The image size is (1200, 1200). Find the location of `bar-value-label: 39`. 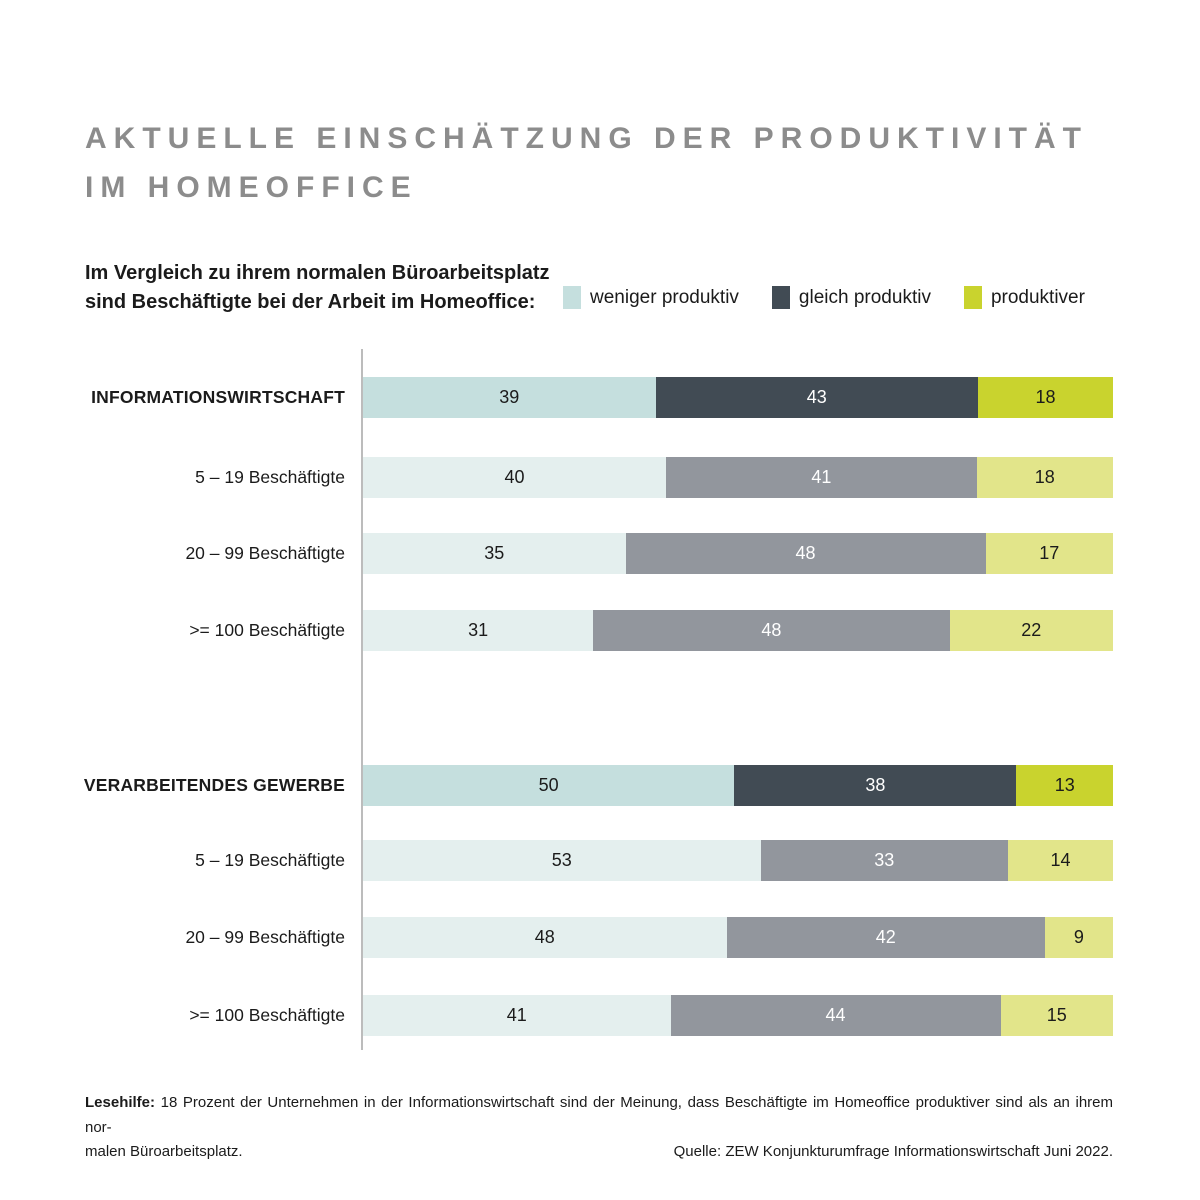

bar-value-label: 39 is located at coordinates (509, 397).